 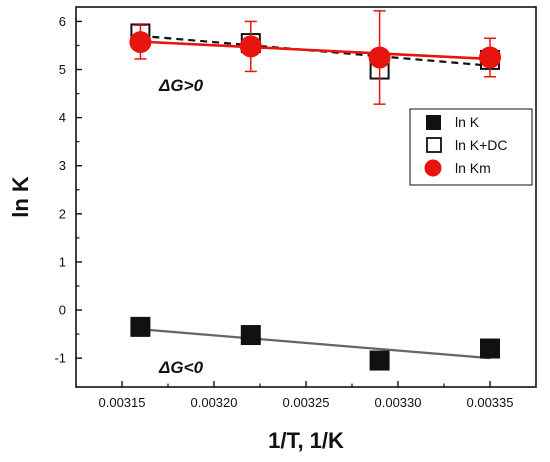 What do you see at coordinates (434, 145) in the screenshot?
I see `legend-marker-ln-k-dc` at bounding box center [434, 145].